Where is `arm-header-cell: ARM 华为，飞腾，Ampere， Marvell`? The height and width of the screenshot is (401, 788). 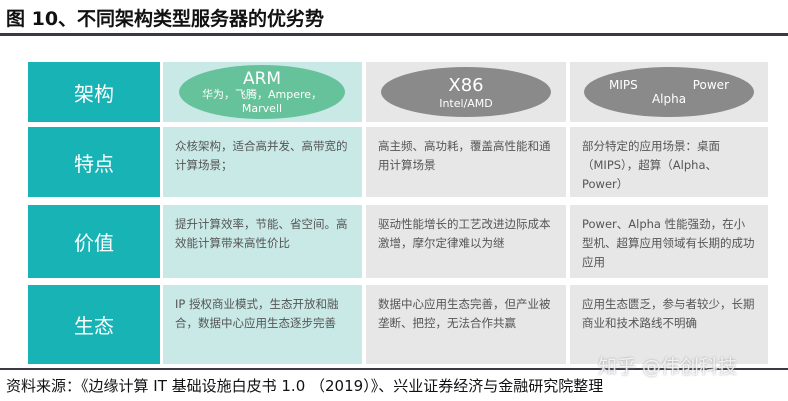 arm-header-cell: ARM 华为，飞腾，Ampere， Marvell is located at coordinates (262, 92).